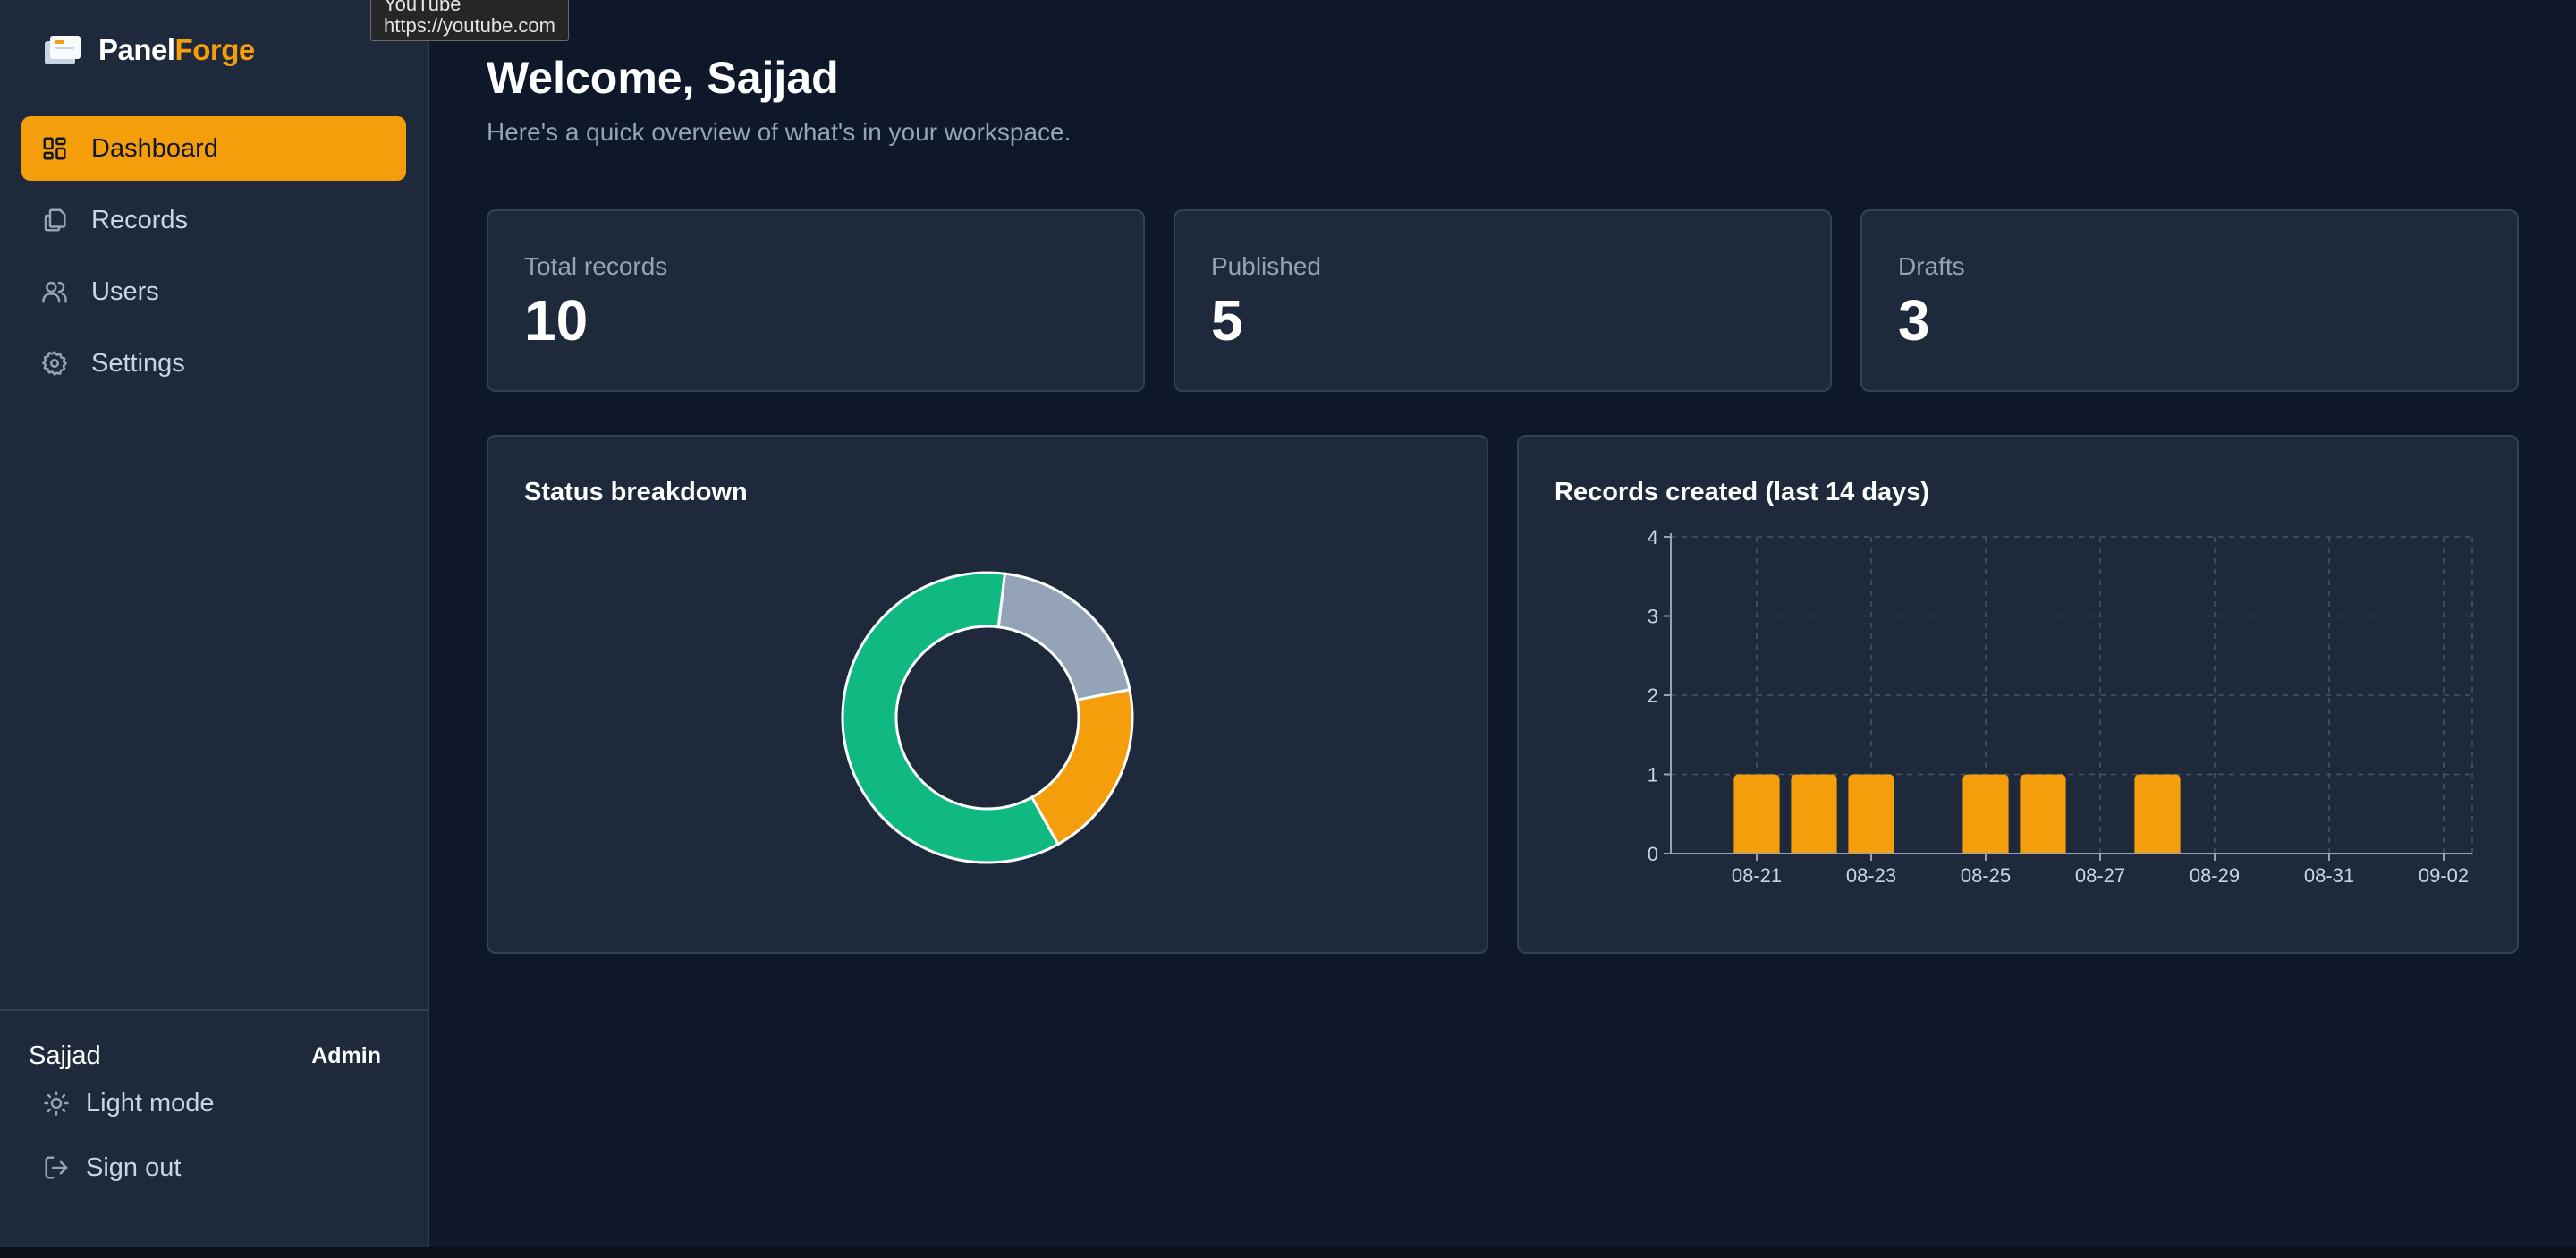  I want to click on x-tick-label: 08-21, so click(1757, 875).